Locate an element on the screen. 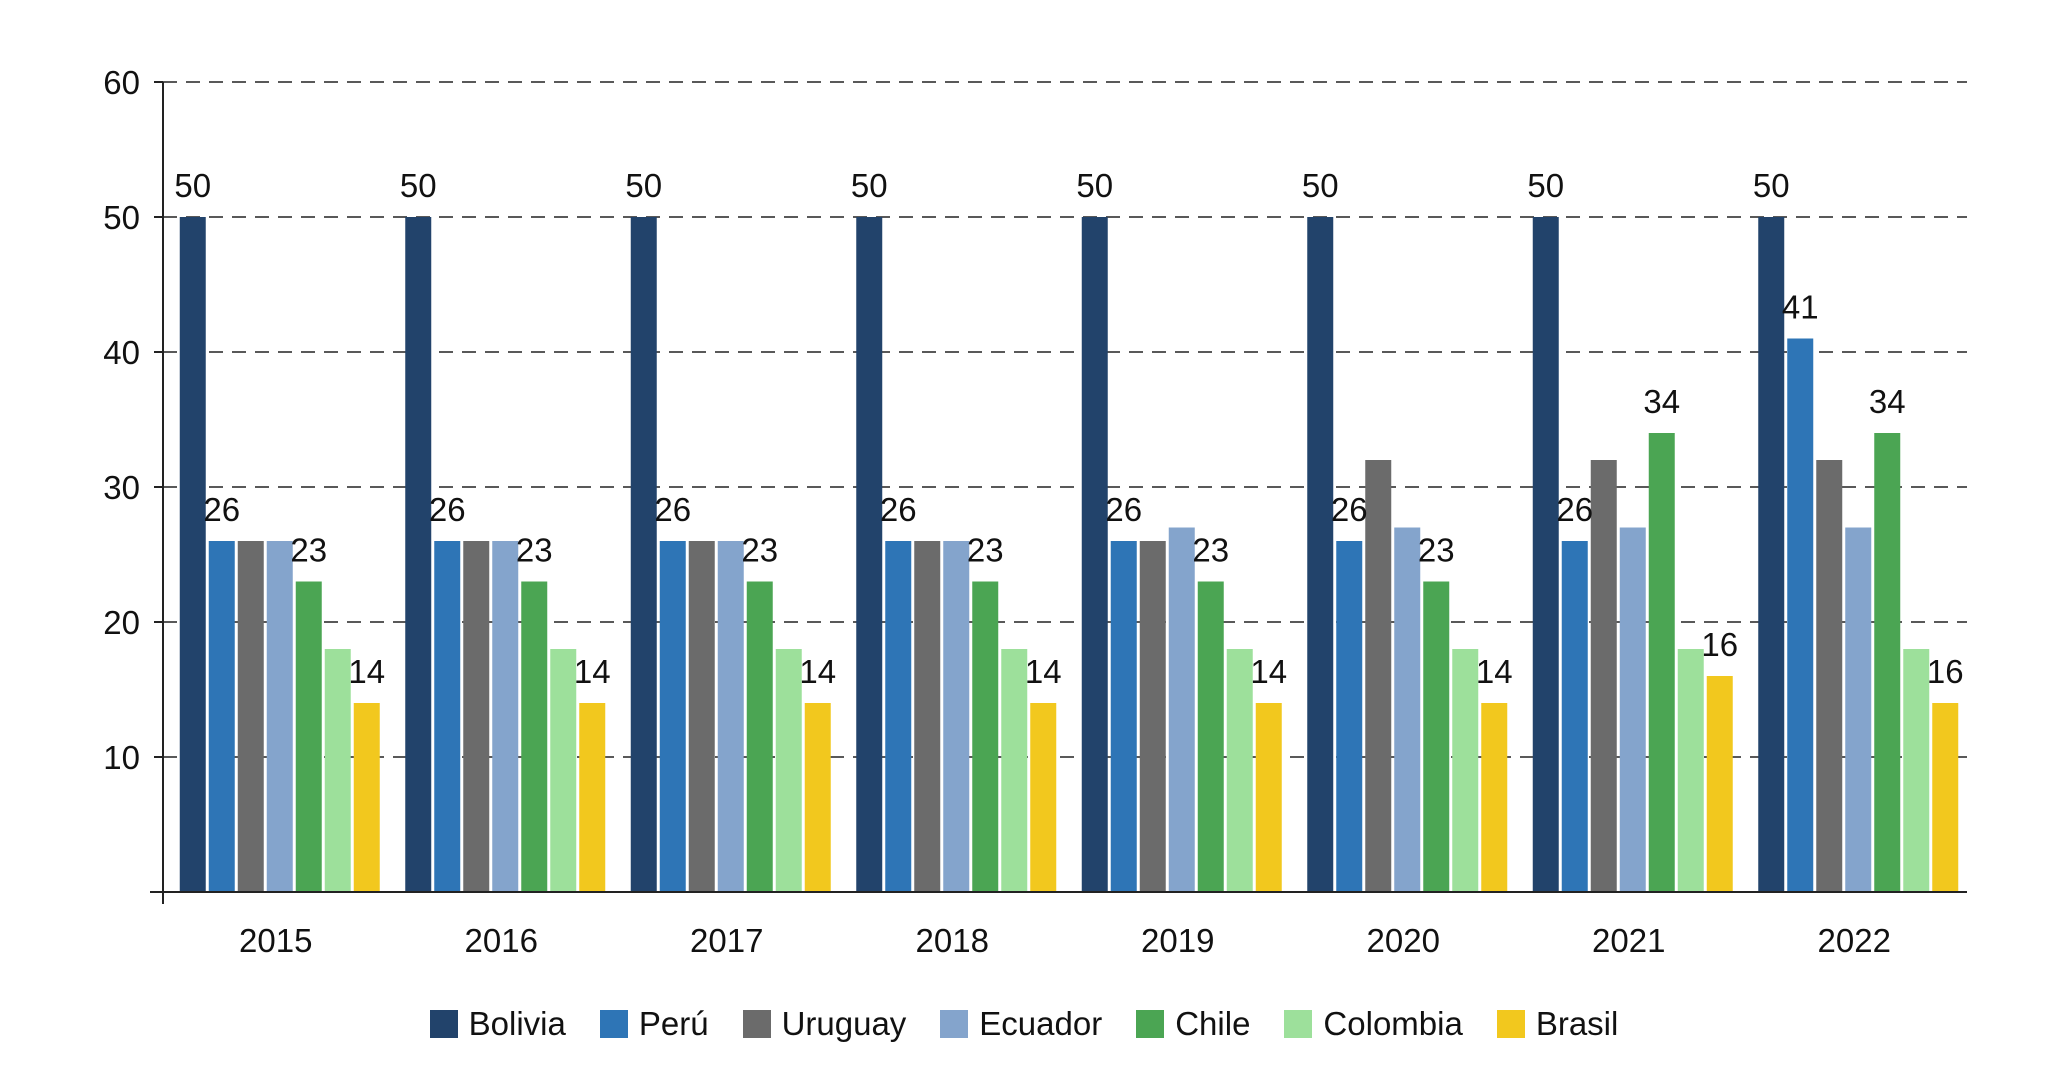  bar-bolivia-2018 is located at coordinates (869, 554).